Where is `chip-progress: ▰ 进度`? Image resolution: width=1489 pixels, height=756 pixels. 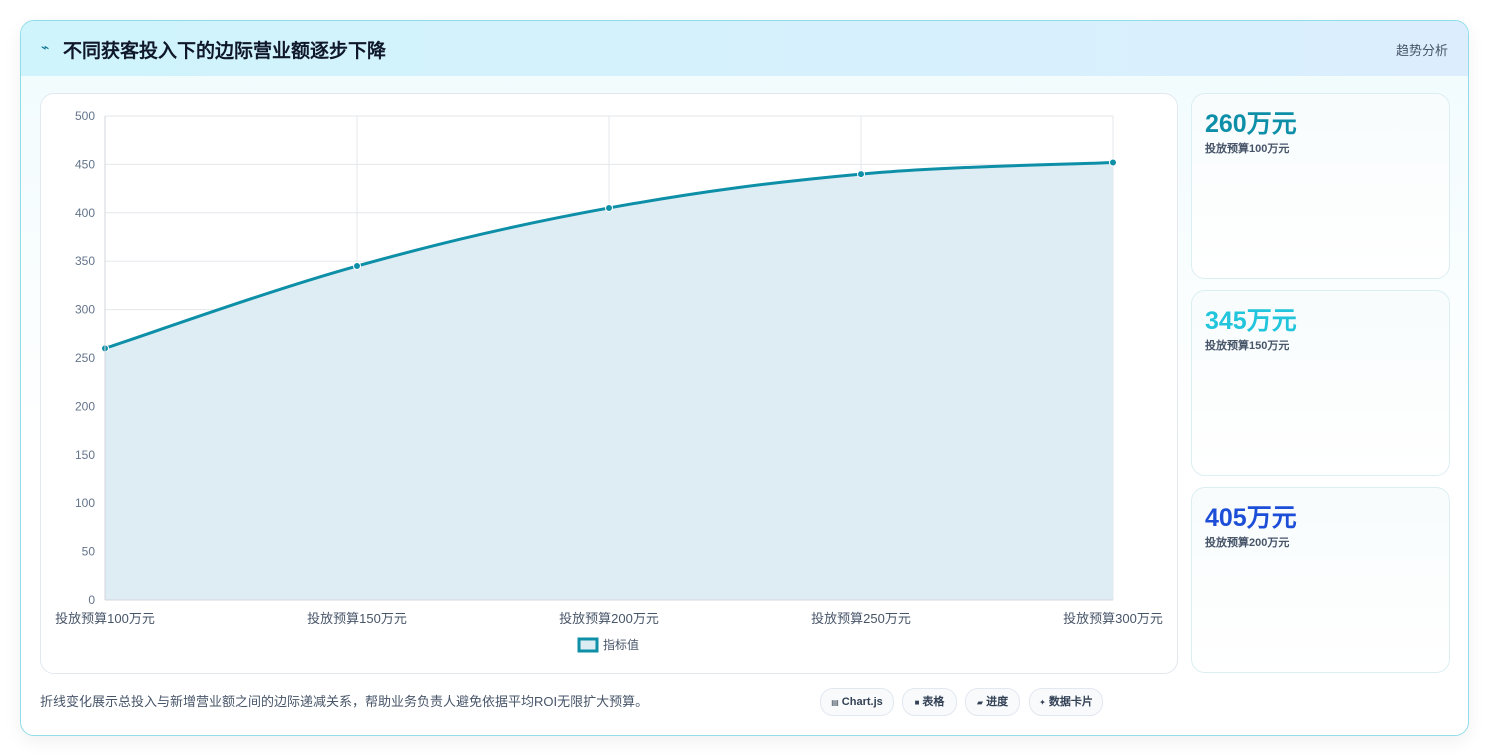 chip-progress: ▰ 进度 is located at coordinates (992, 702).